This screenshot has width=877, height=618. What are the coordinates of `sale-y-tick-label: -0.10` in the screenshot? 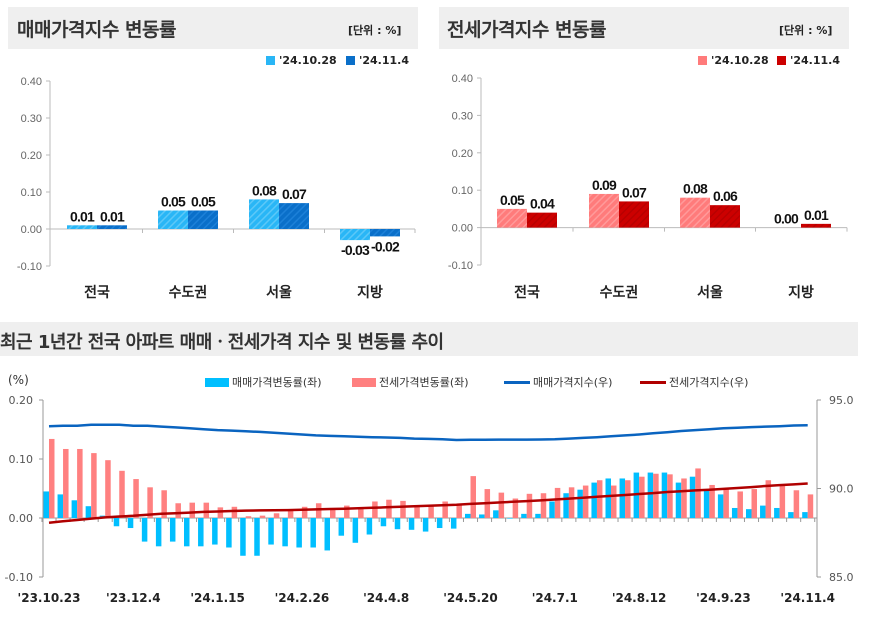 It's located at (29, 267).